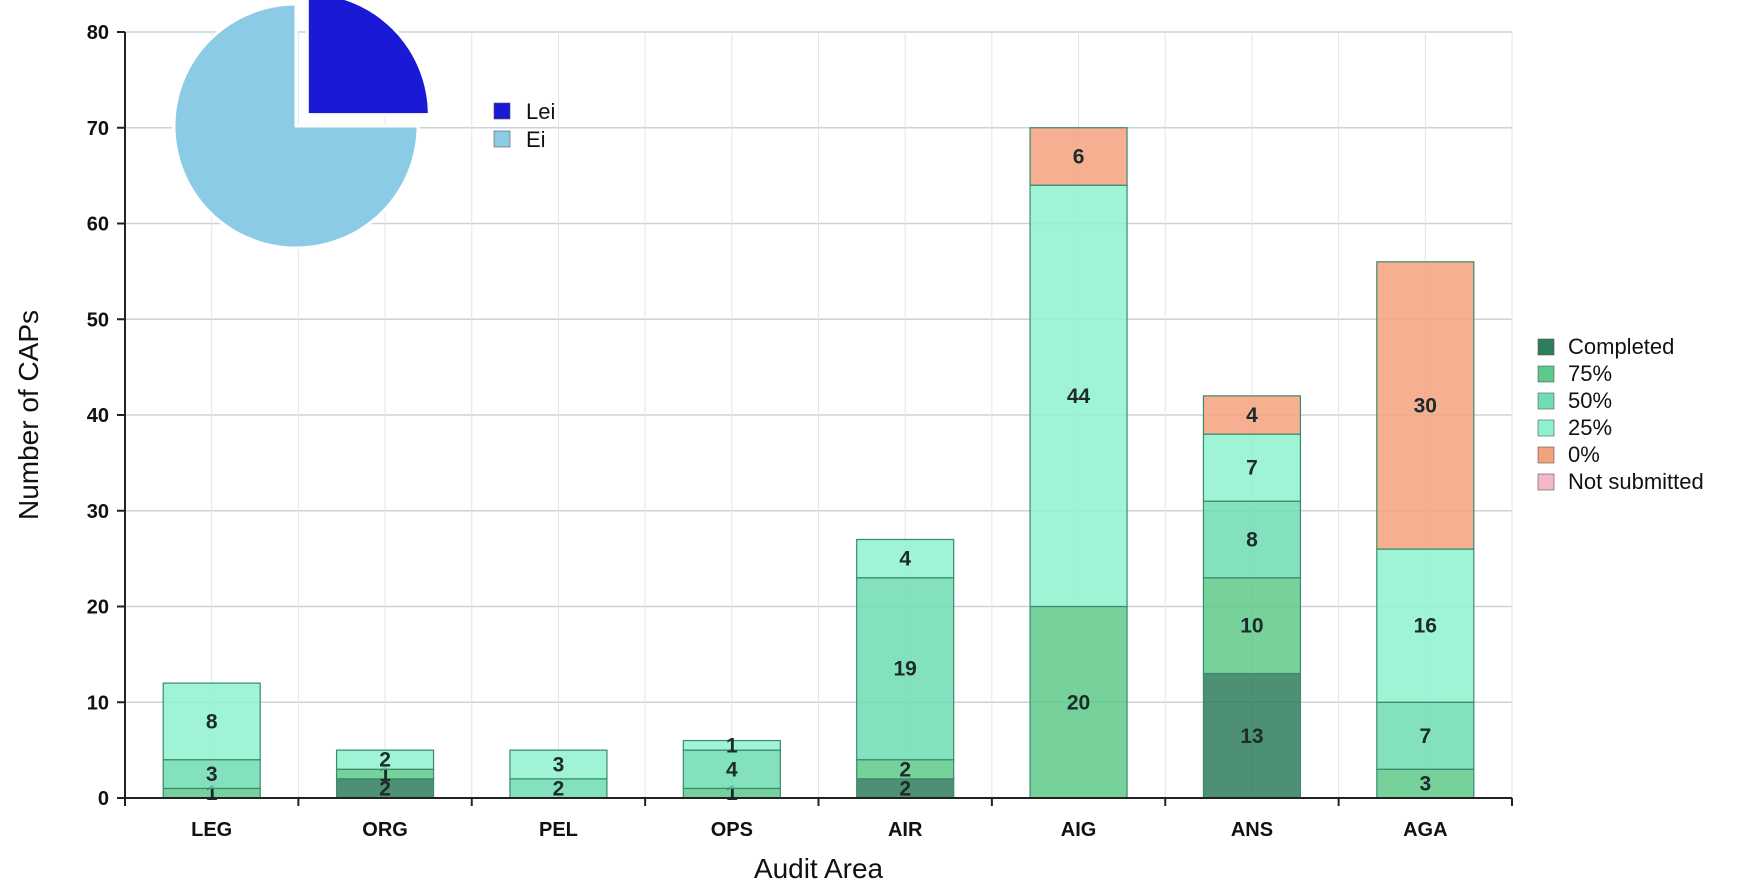  What do you see at coordinates (536, 139) in the screenshot?
I see `pie-legend-label: Ei` at bounding box center [536, 139].